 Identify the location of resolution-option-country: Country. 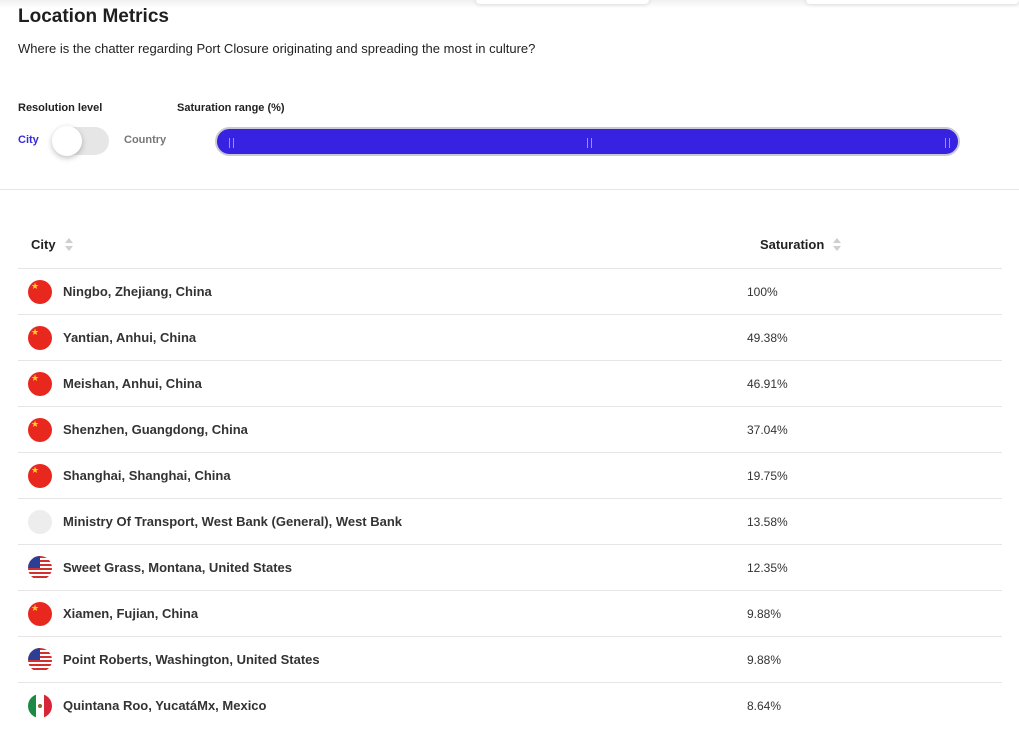
(145, 140).